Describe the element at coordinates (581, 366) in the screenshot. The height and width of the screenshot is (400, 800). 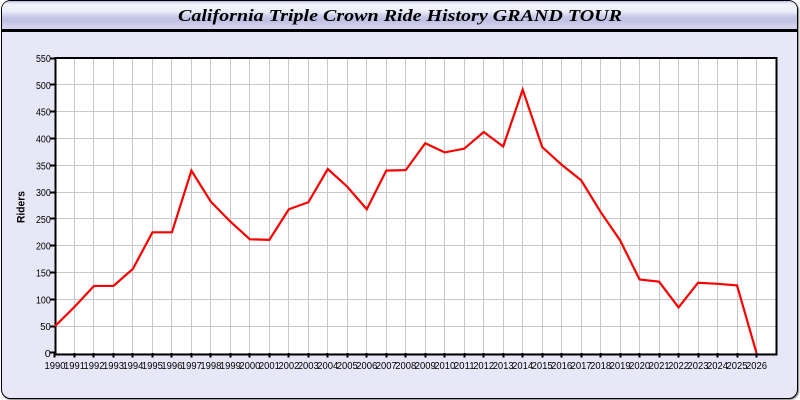
I see `svg-text: 2017` at that location.